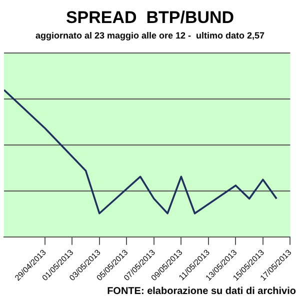 This screenshot has width=300, height=300. Describe the element at coordinates (201, 291) in the screenshot. I see `source-note: FONTE: elaborazione su dati di archivio` at that location.